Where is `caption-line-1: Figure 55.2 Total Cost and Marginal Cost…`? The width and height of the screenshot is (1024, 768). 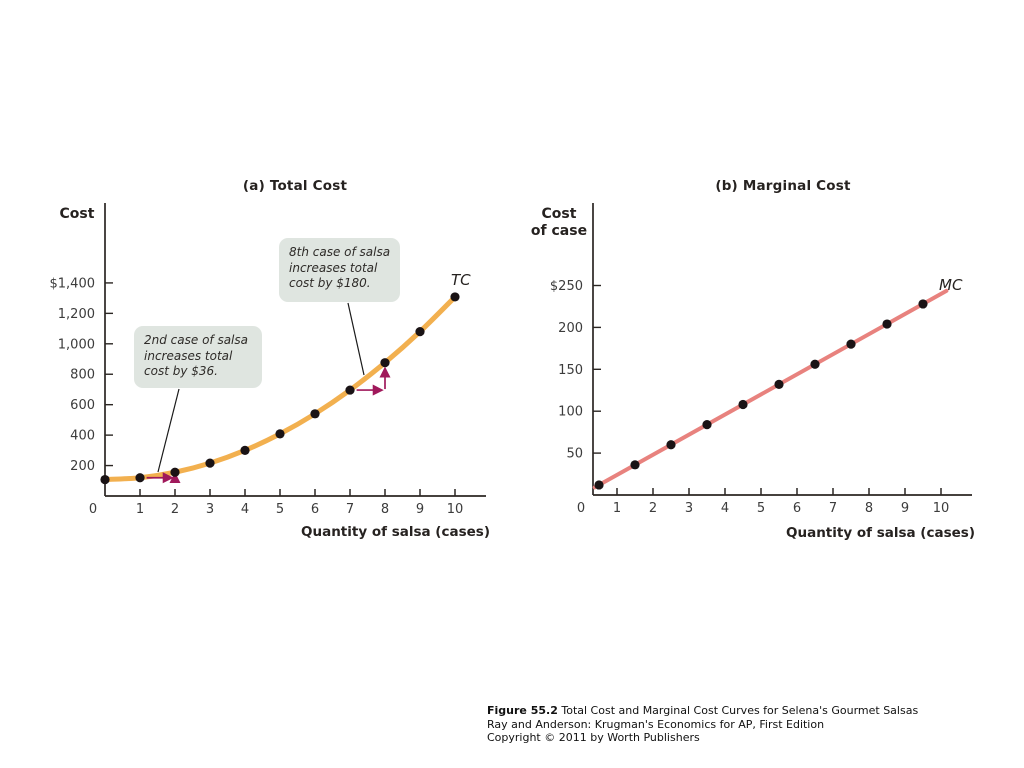
caption-line-1: Figure 55.2 Total Cost and Marginal Cost… is located at coordinates (737, 711).